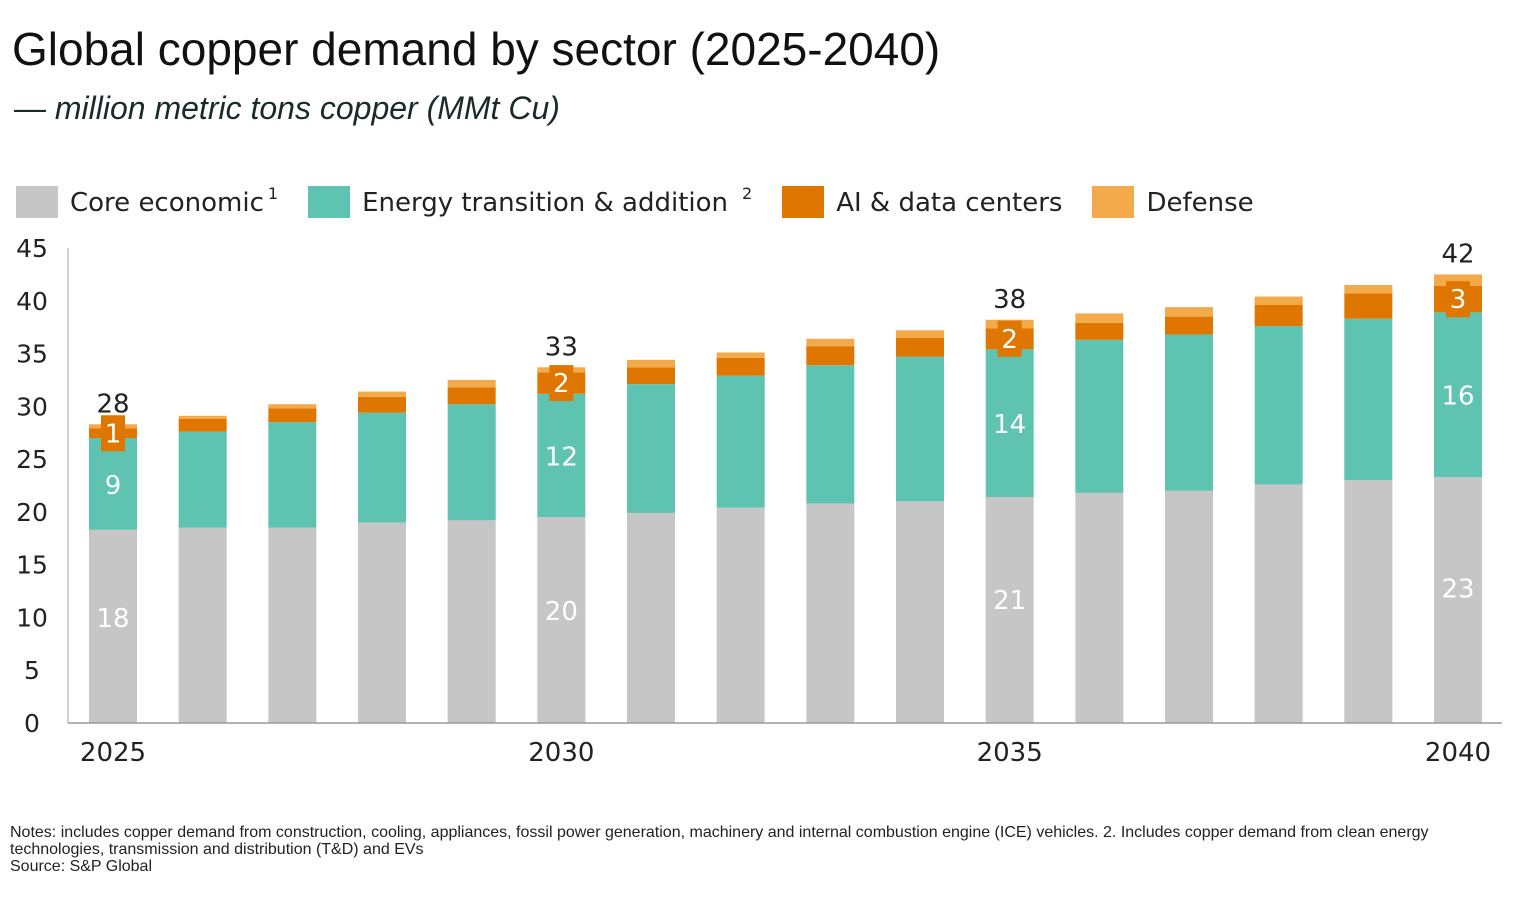 The image size is (1536, 899). What do you see at coordinates (1200, 203) in the screenshot?
I see `legend-label: Defense` at bounding box center [1200, 203].